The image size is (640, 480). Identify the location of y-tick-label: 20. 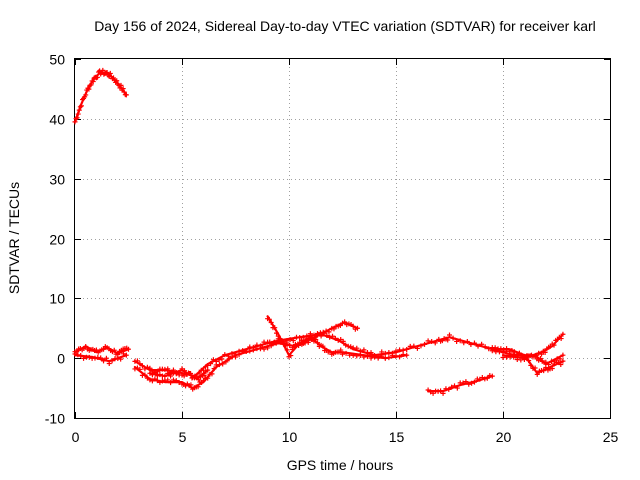
(57, 240).